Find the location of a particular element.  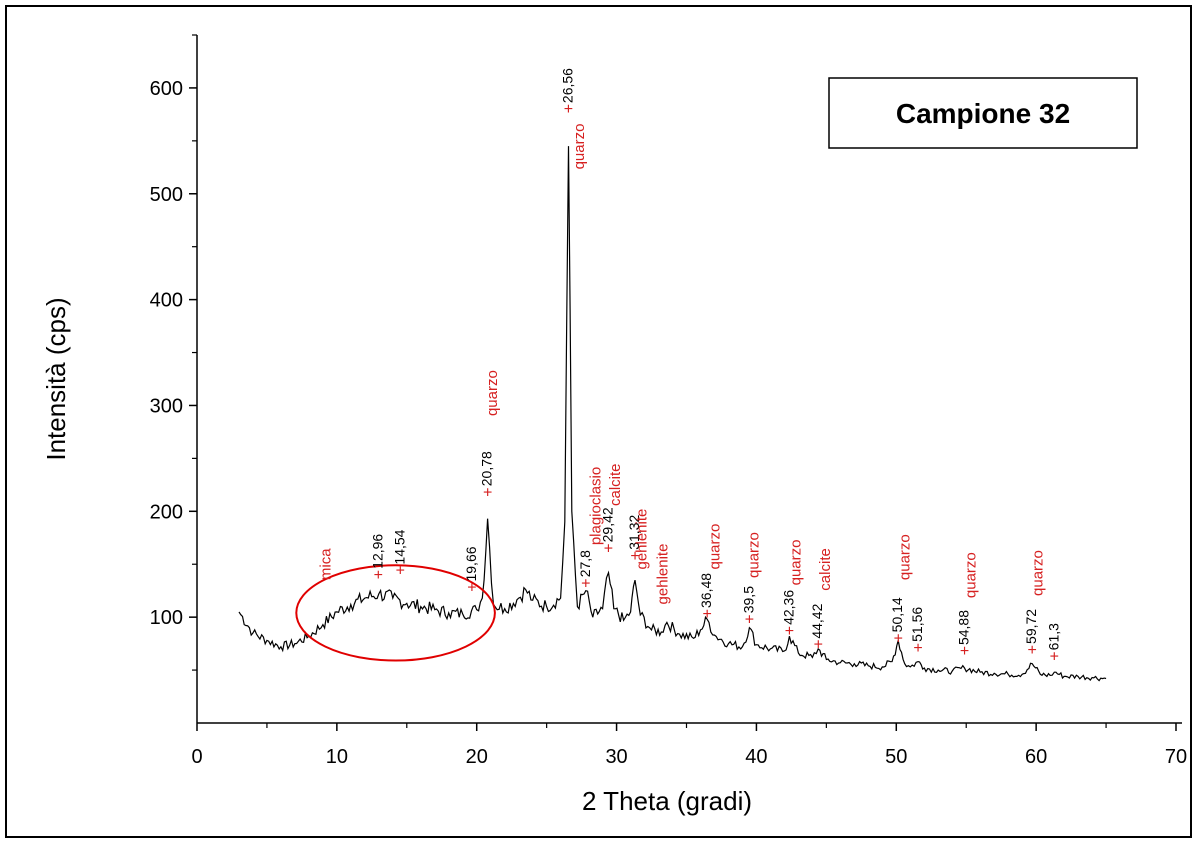

mineral-label: mica is located at coordinates (326, 564).